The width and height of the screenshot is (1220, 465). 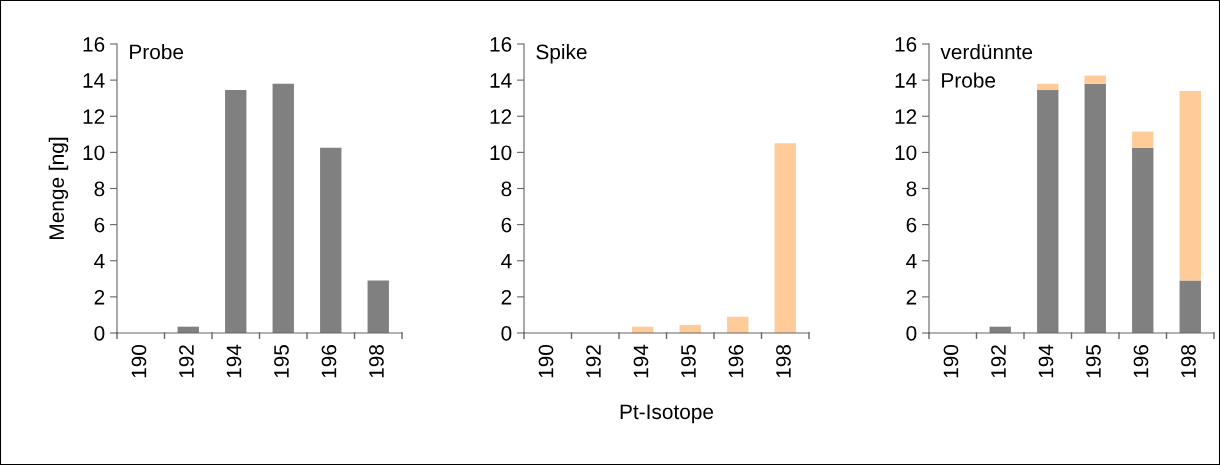 What do you see at coordinates (58, 188) in the screenshot?
I see `y-axis-title: Menge [ng]` at bounding box center [58, 188].